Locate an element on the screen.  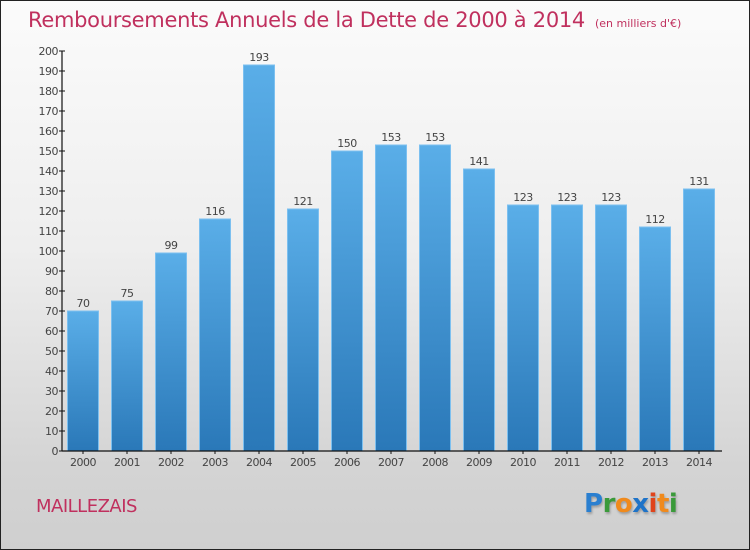
data-label-2013: 112 is located at coordinates (655, 219).